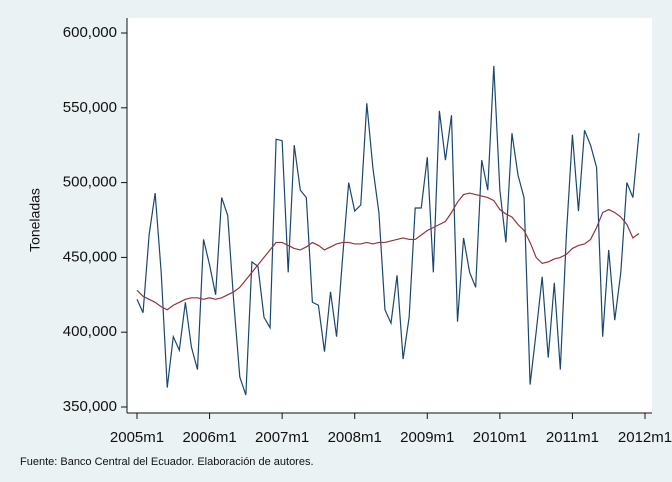 Image resolution: width=672 pixels, height=482 pixels. I want to click on x-tick-label: 2007m1, so click(282, 437).